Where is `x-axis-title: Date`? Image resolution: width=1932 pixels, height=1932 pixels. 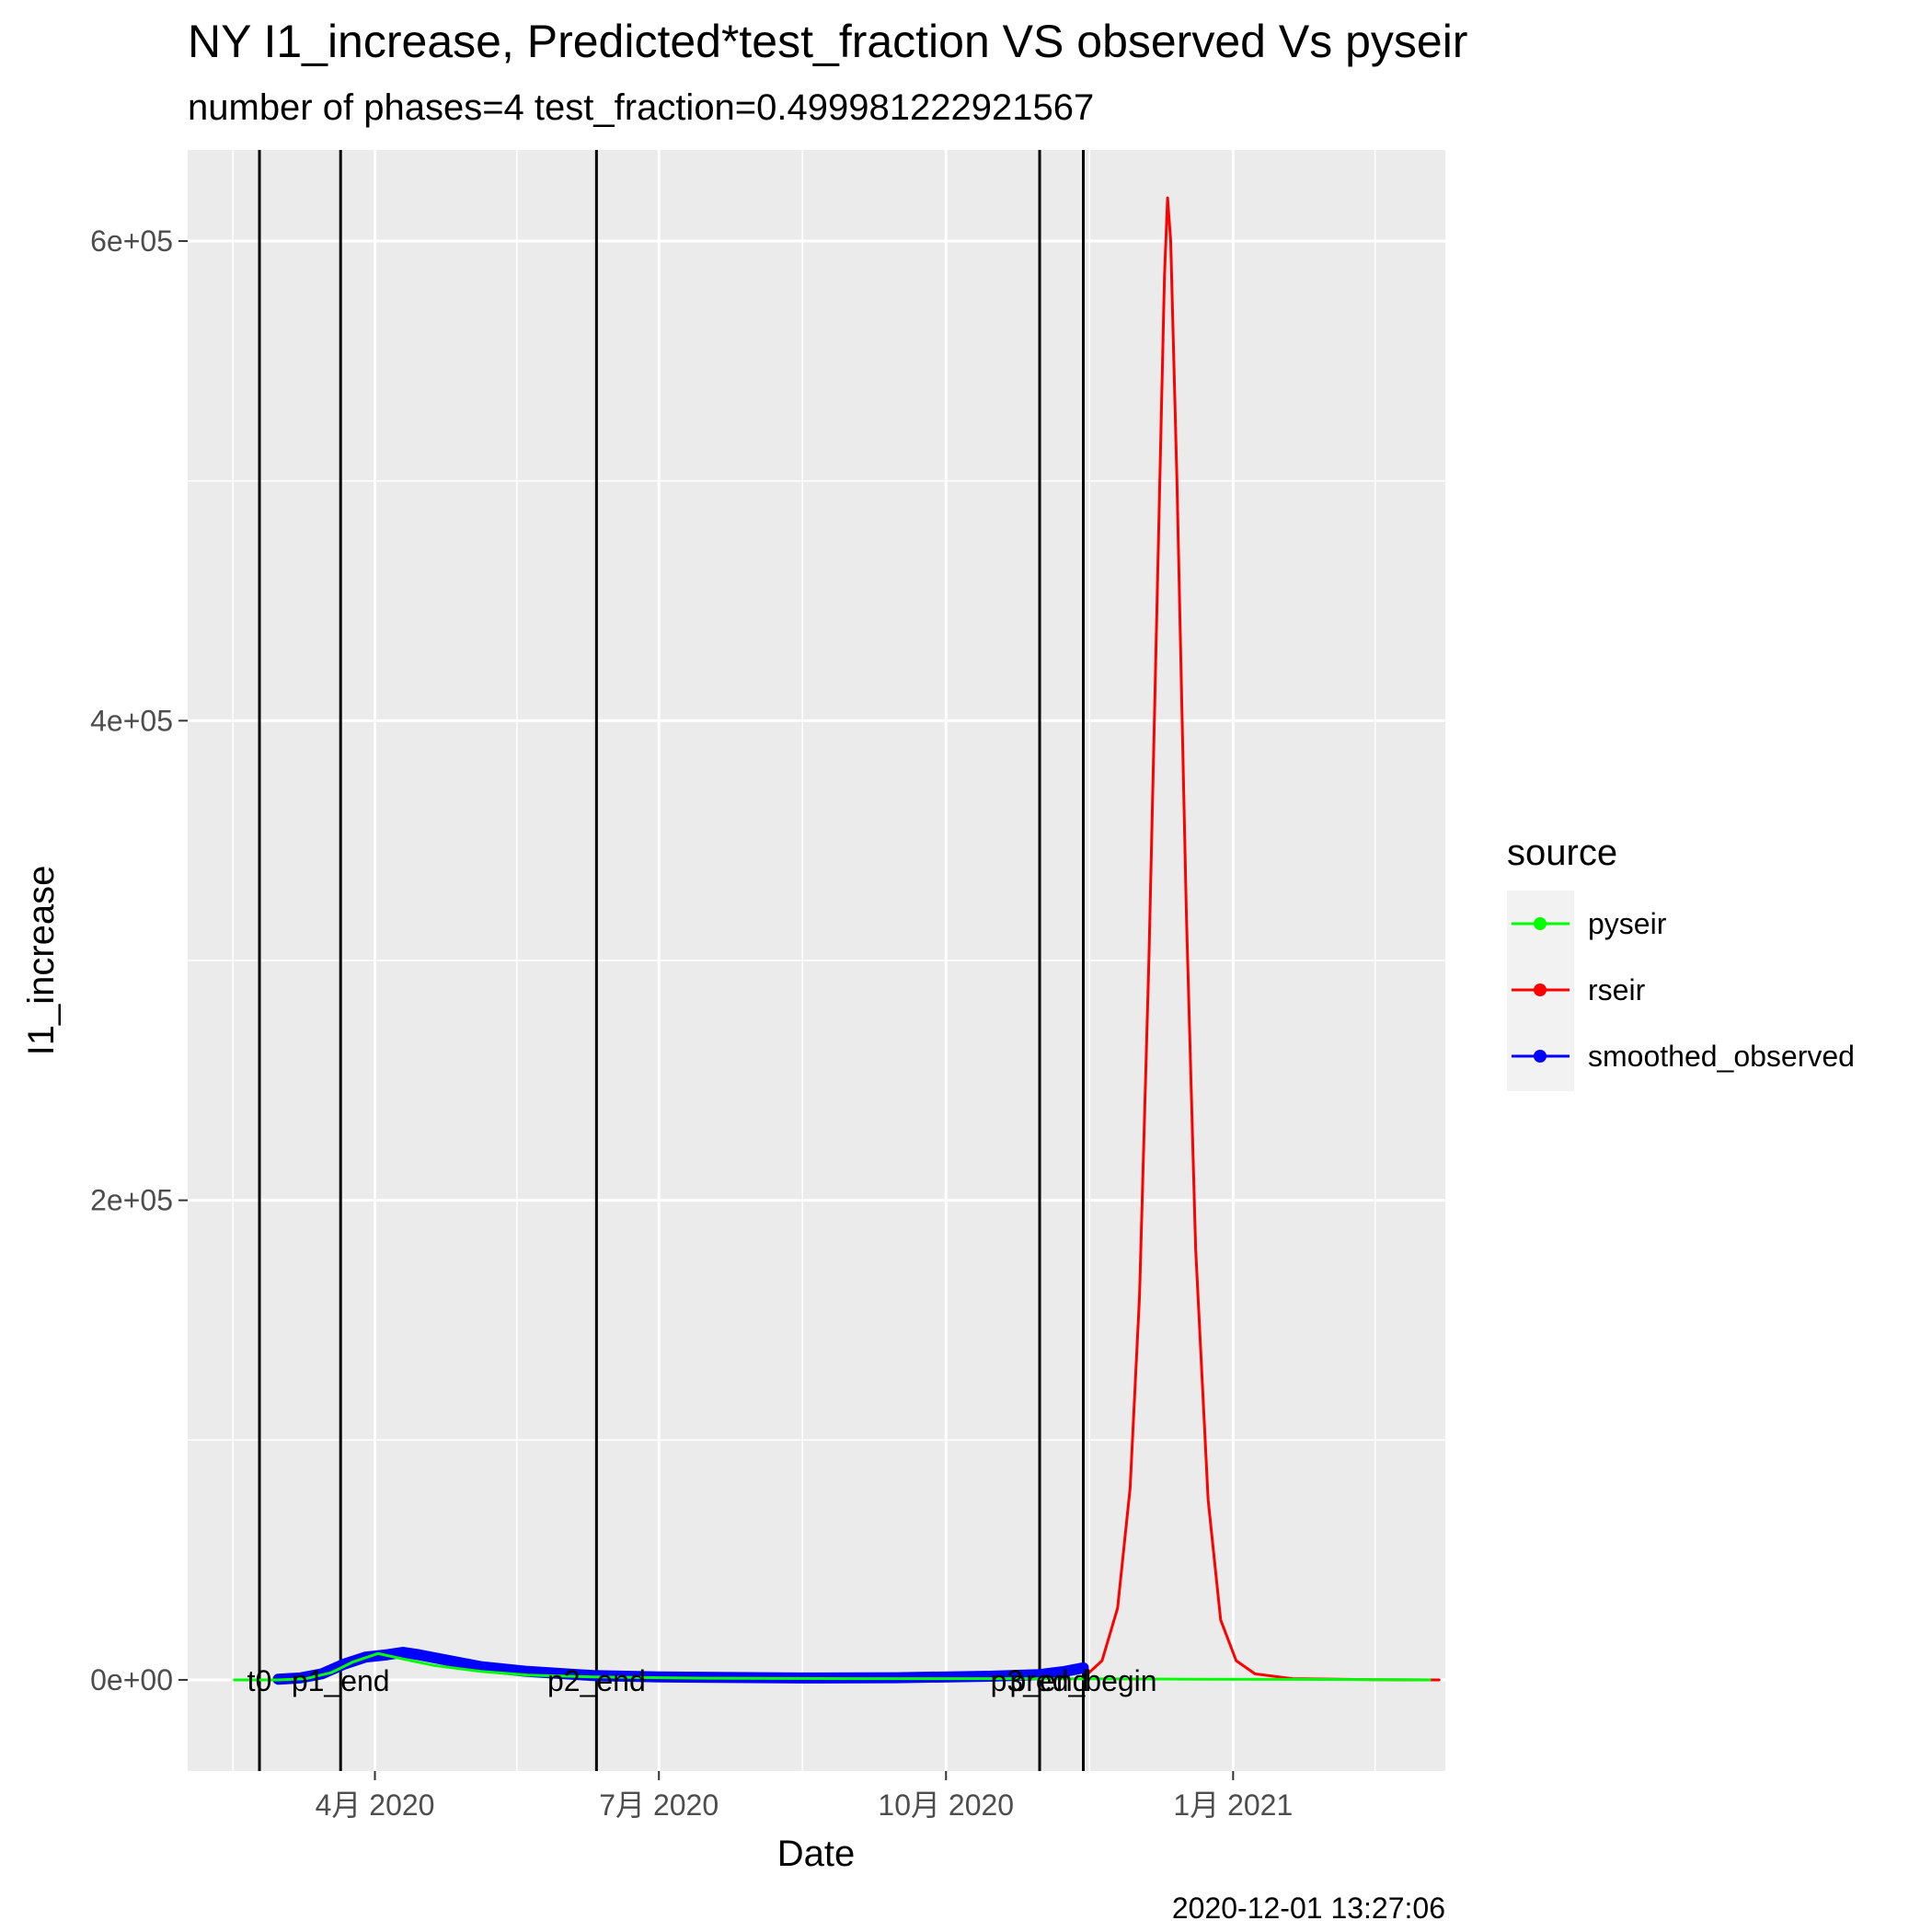
x-axis-title: Date is located at coordinates (816, 1854).